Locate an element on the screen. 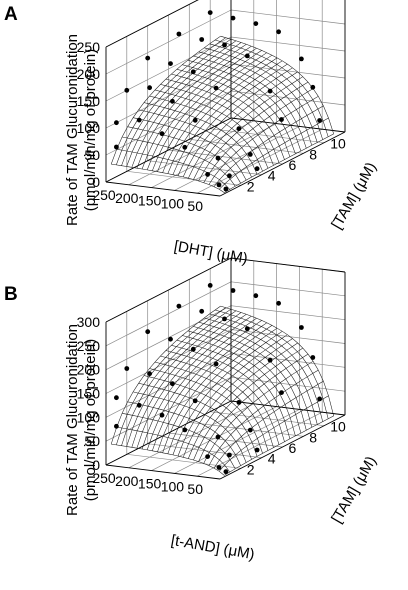  x-tick-label: 50 is located at coordinates (195, 206).